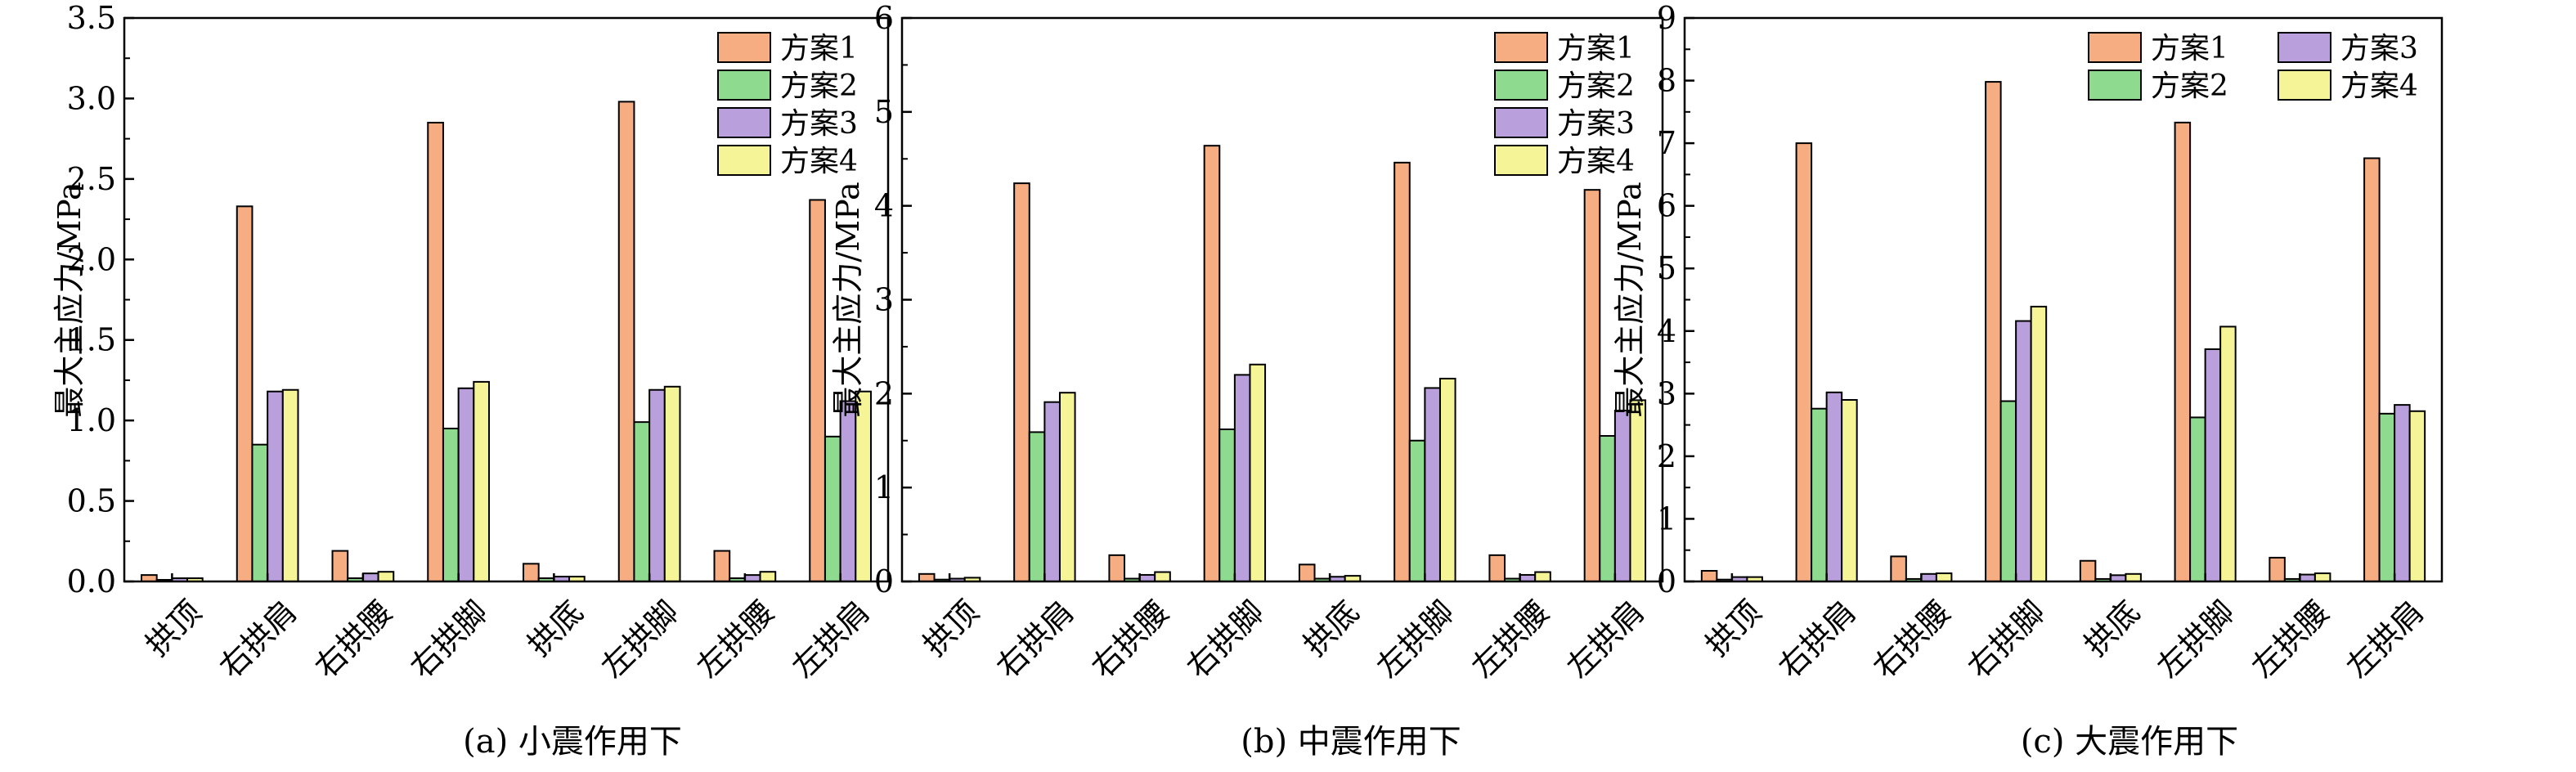 This screenshot has height=772, width=2576. What do you see at coordinates (91, 18) in the screenshot?
I see `y-tick-label: 3.5` at bounding box center [91, 18].